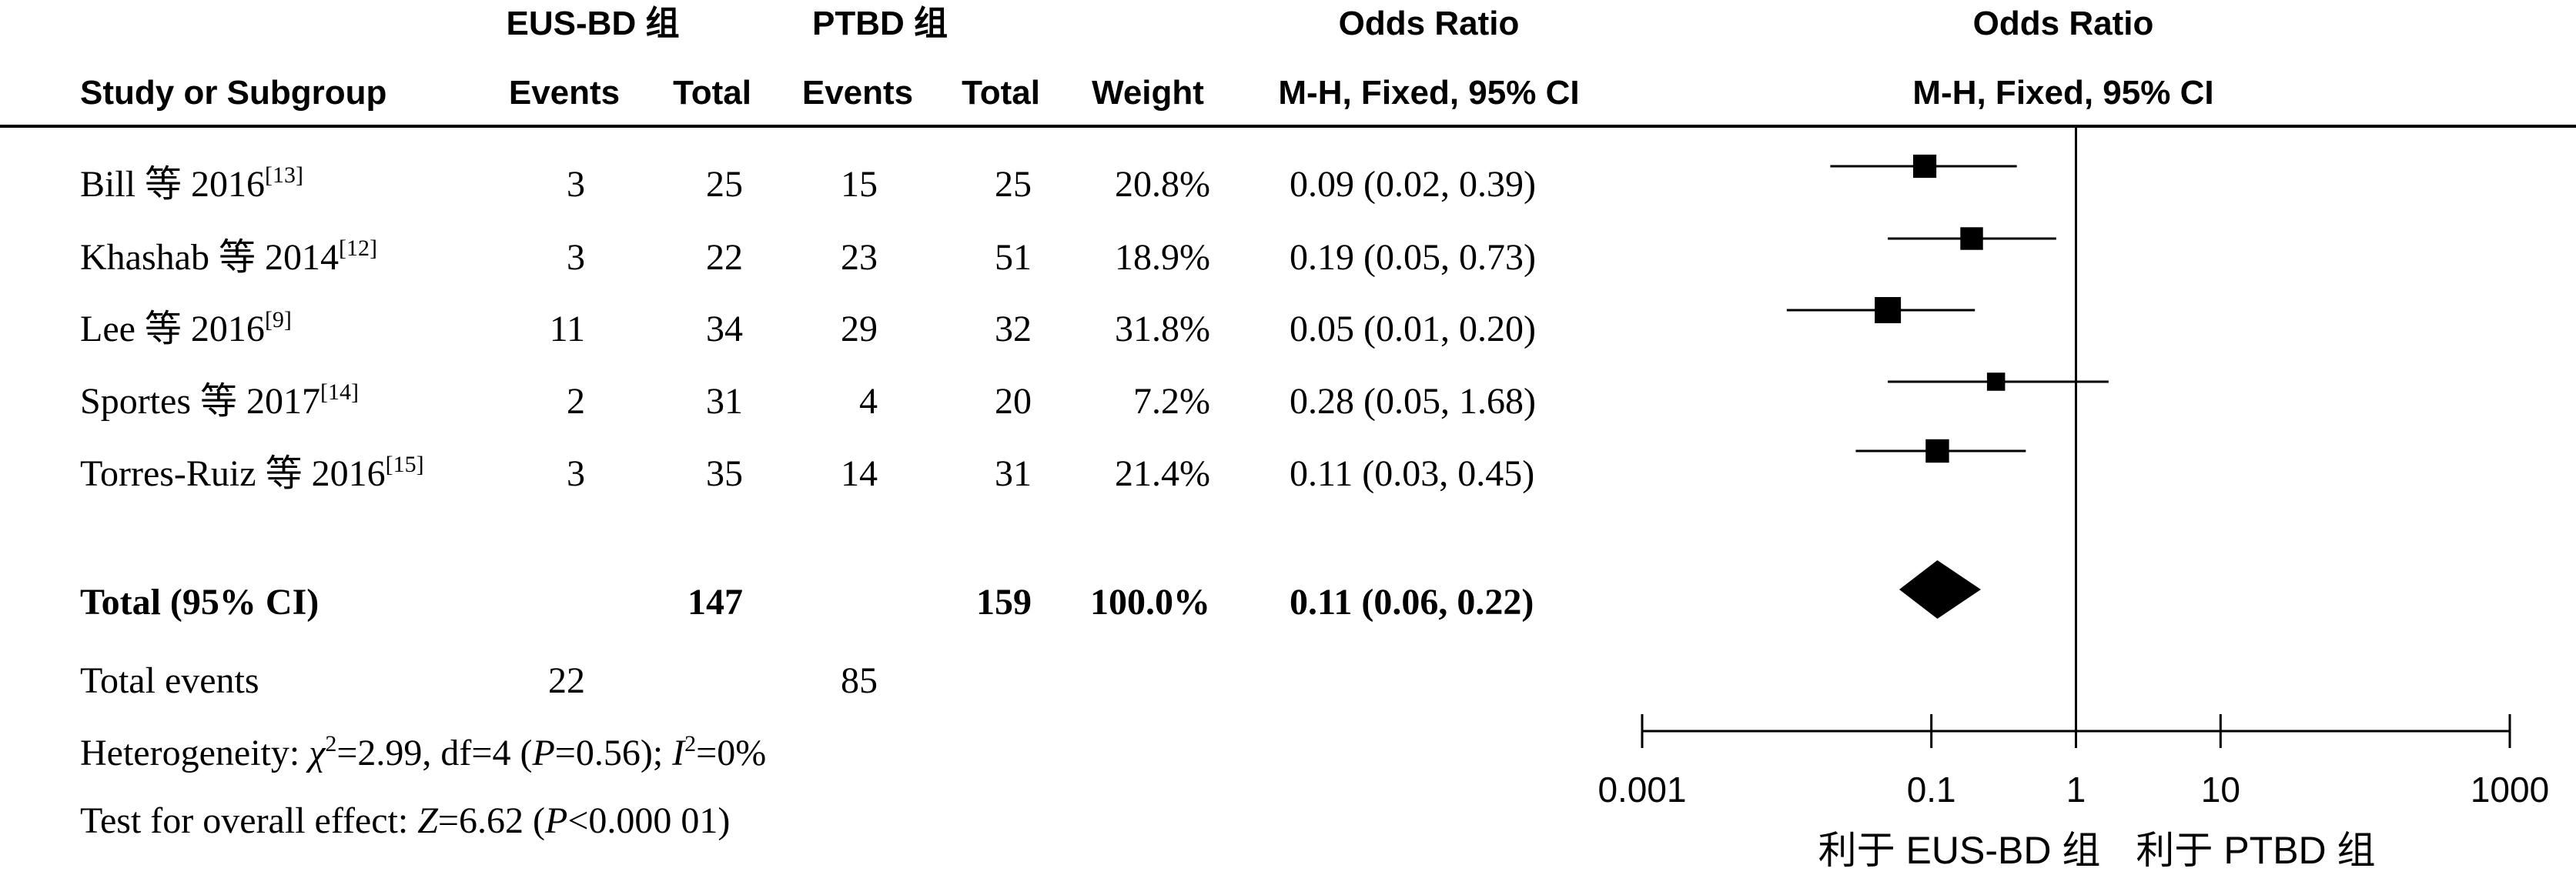 This screenshot has height=875, width=2576. Describe the element at coordinates (1163, 329) in the screenshot. I see `study-weight: 31.8%` at that location.